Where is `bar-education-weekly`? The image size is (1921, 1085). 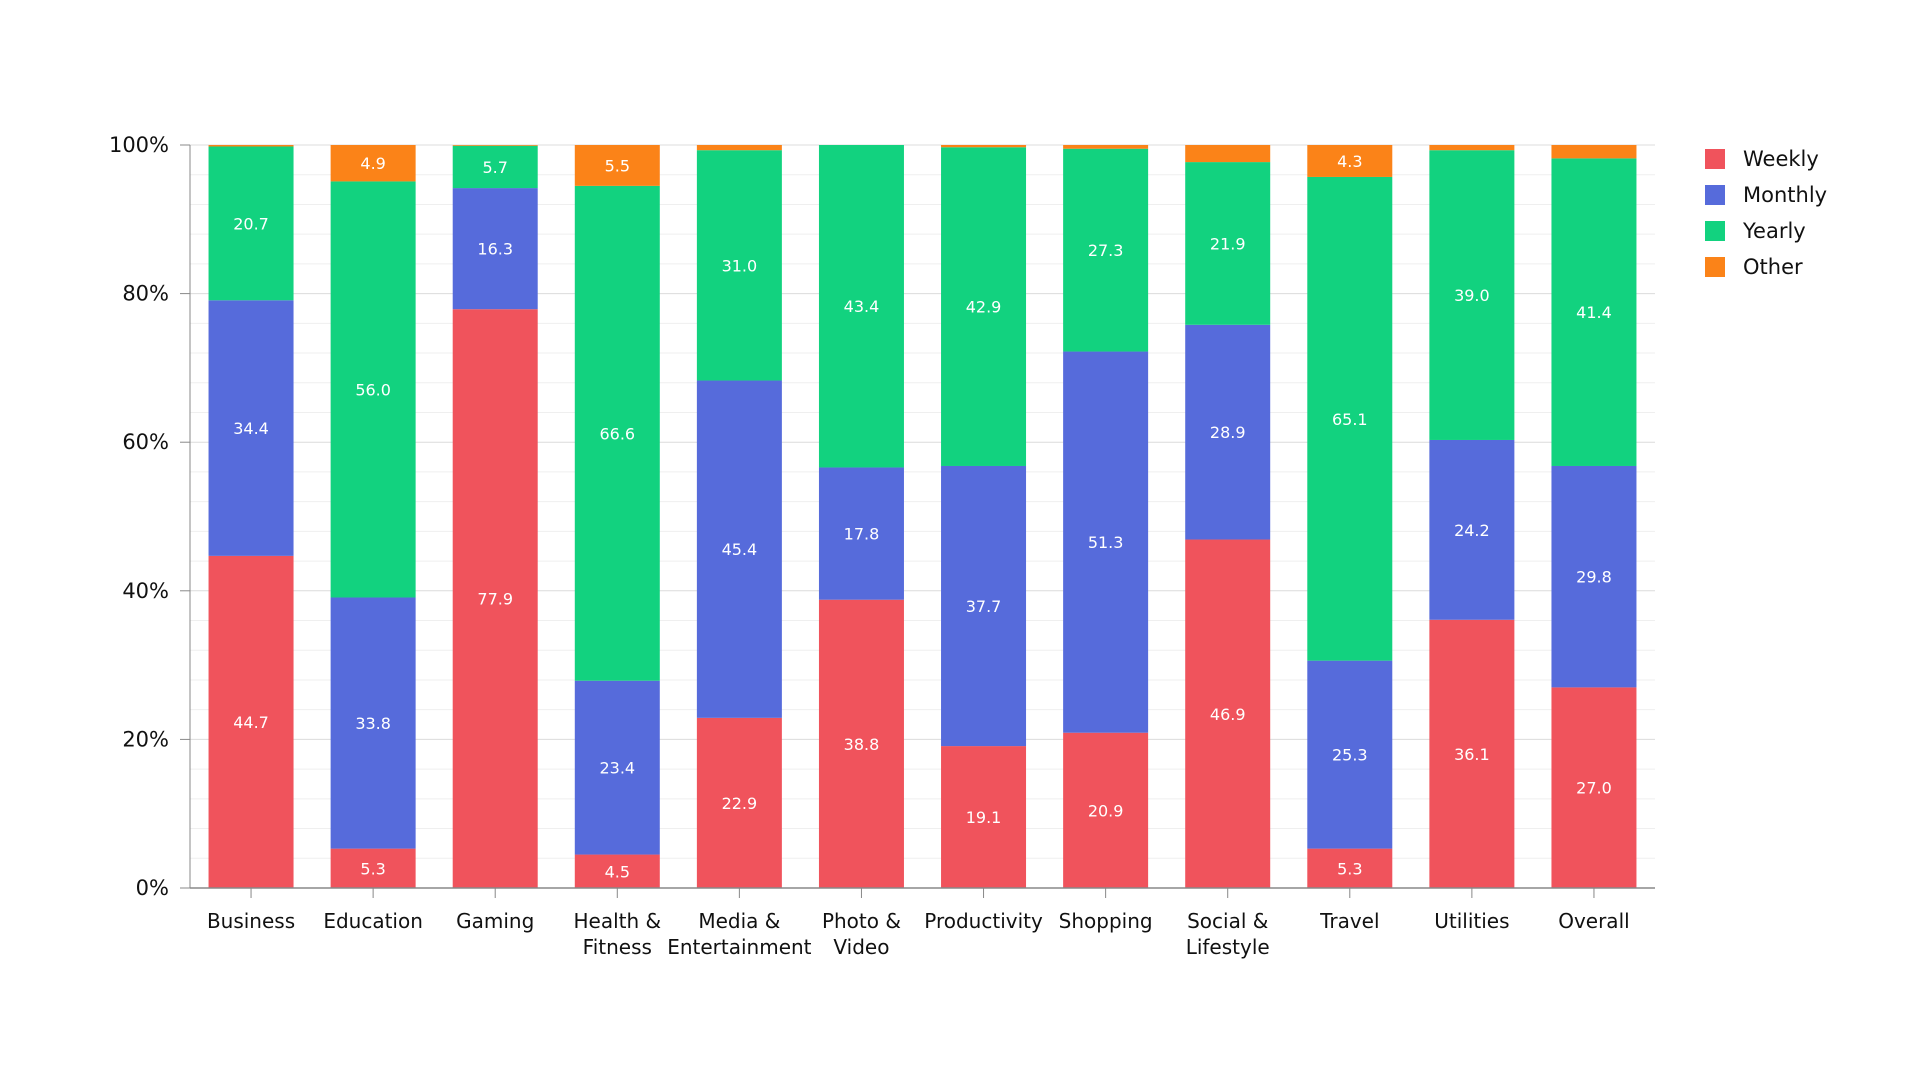 bar-education-weekly is located at coordinates (373, 868).